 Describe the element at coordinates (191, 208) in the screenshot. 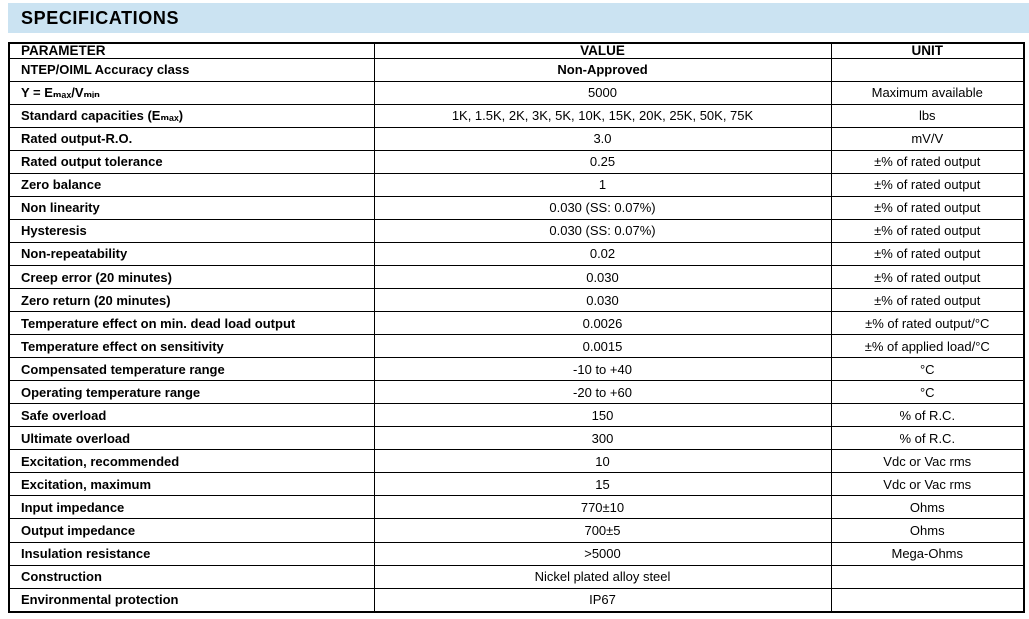

I see `parameter-cell: Non linearity` at that location.